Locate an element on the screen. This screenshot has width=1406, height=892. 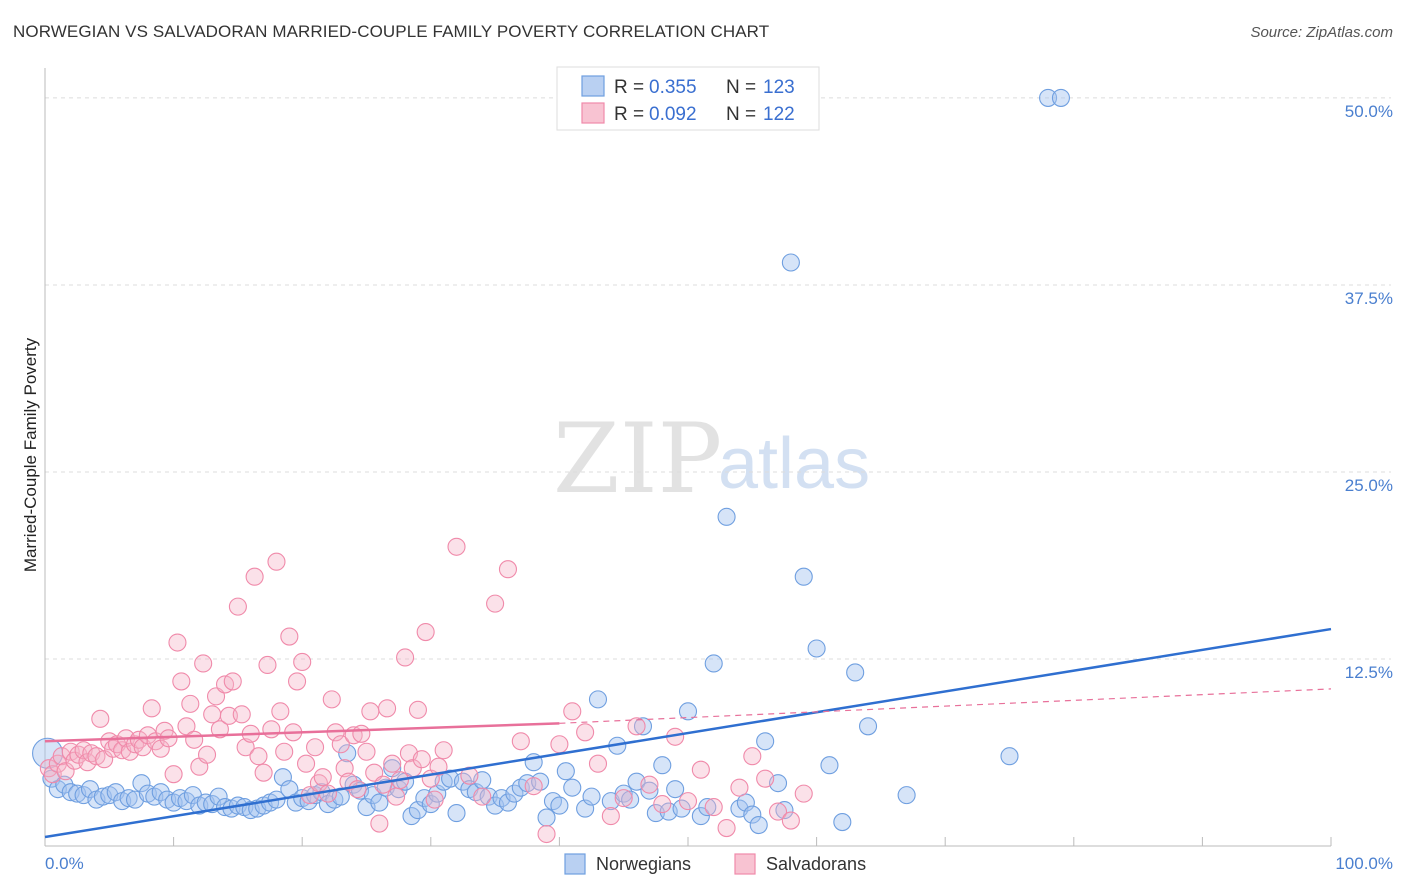
bottom-legend-swatch-norwegians is located at coordinates (575, 864).